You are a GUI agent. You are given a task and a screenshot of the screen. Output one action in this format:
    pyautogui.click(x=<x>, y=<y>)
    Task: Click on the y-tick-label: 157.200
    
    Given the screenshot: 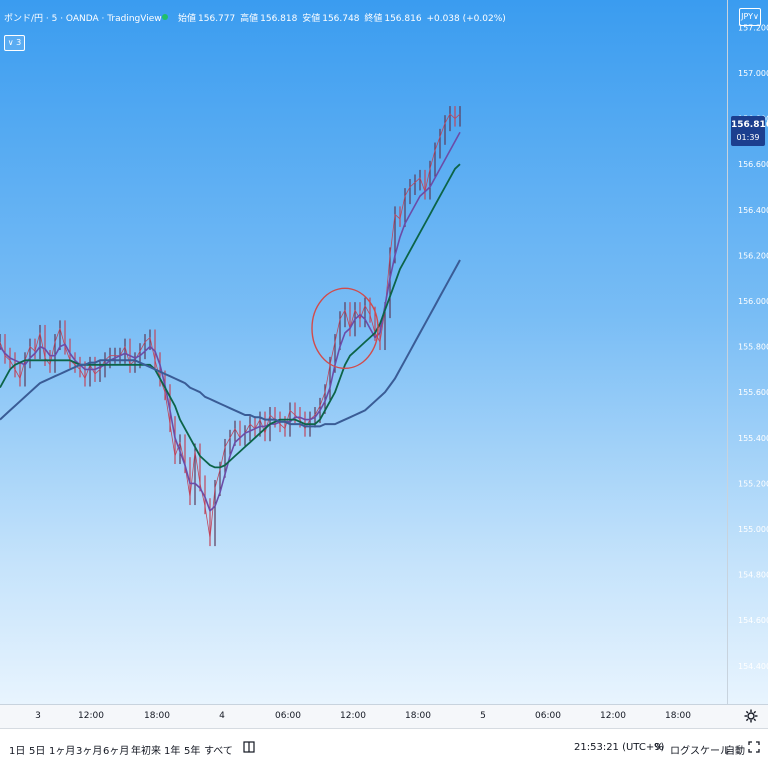 What is the action you would take?
    pyautogui.click(x=753, y=27)
    